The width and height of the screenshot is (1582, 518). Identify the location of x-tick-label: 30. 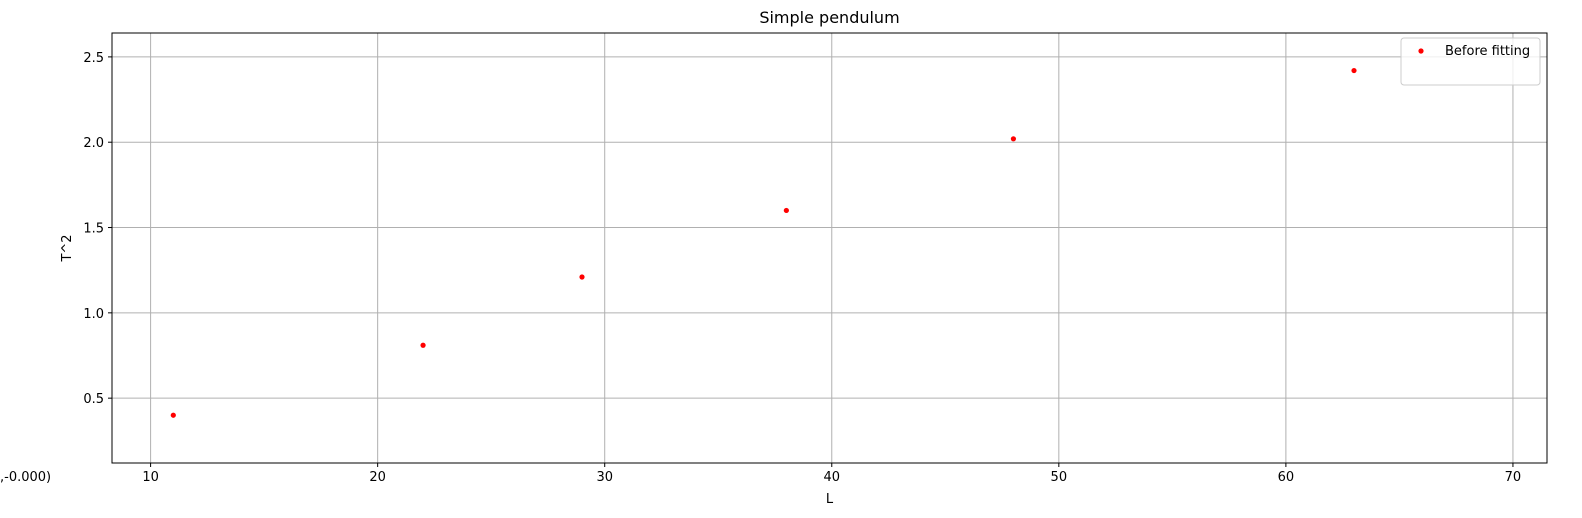
(604, 477).